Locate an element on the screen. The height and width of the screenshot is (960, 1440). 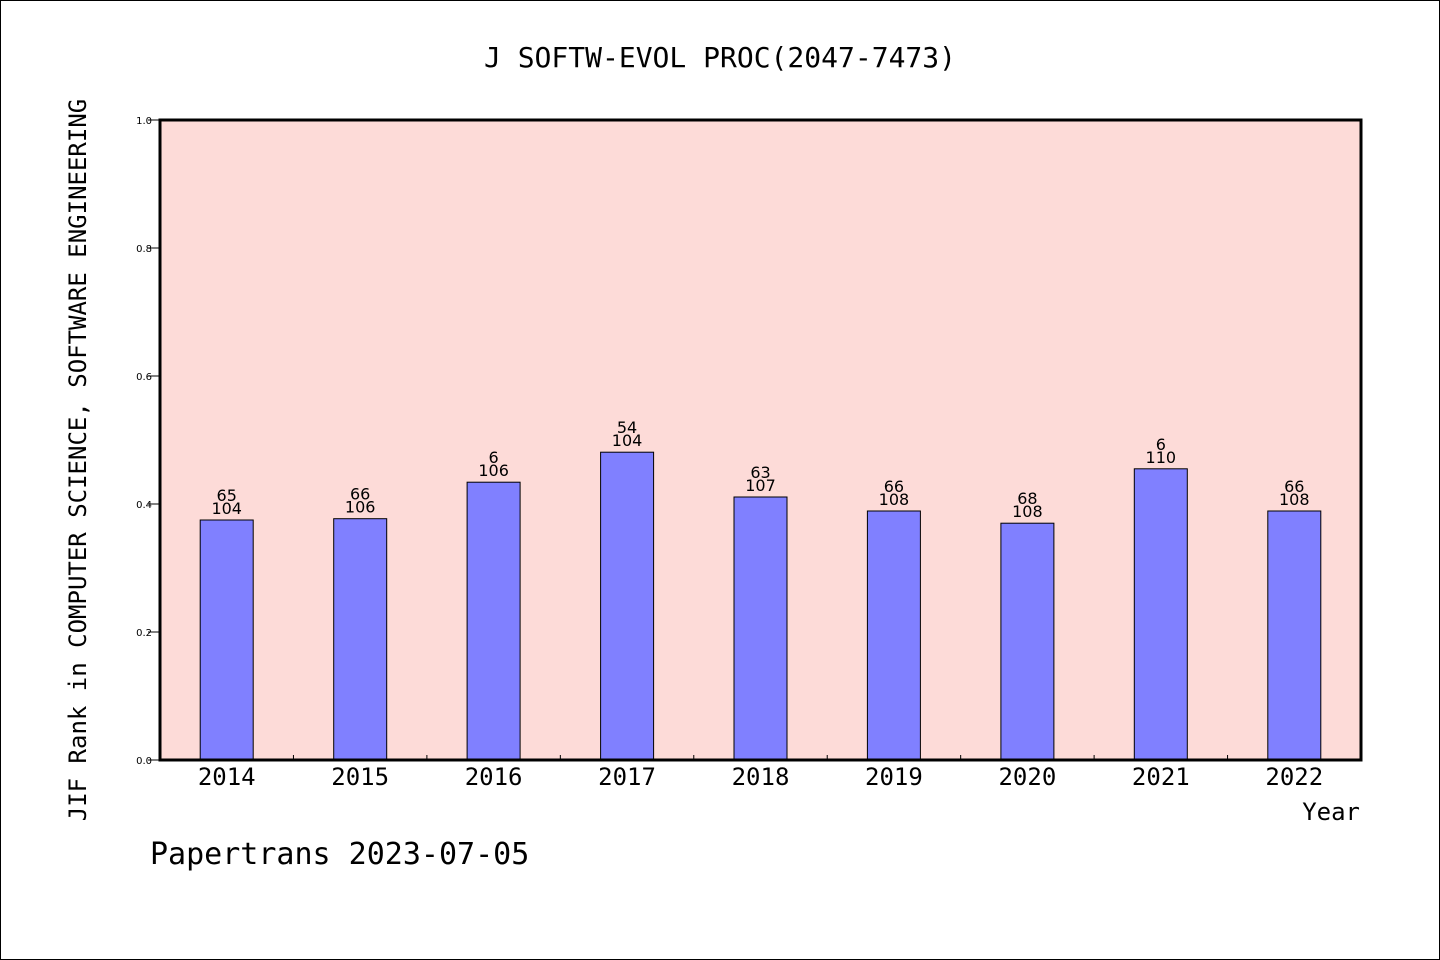
bar-total-label-2016: 106 is located at coordinates (493, 470).